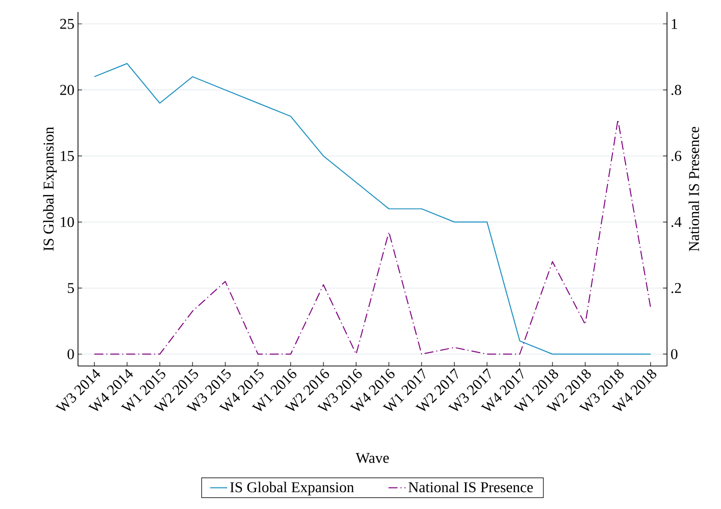 This screenshot has width=721, height=509. I want to click on legend-label: National IS Presence, so click(470, 487).